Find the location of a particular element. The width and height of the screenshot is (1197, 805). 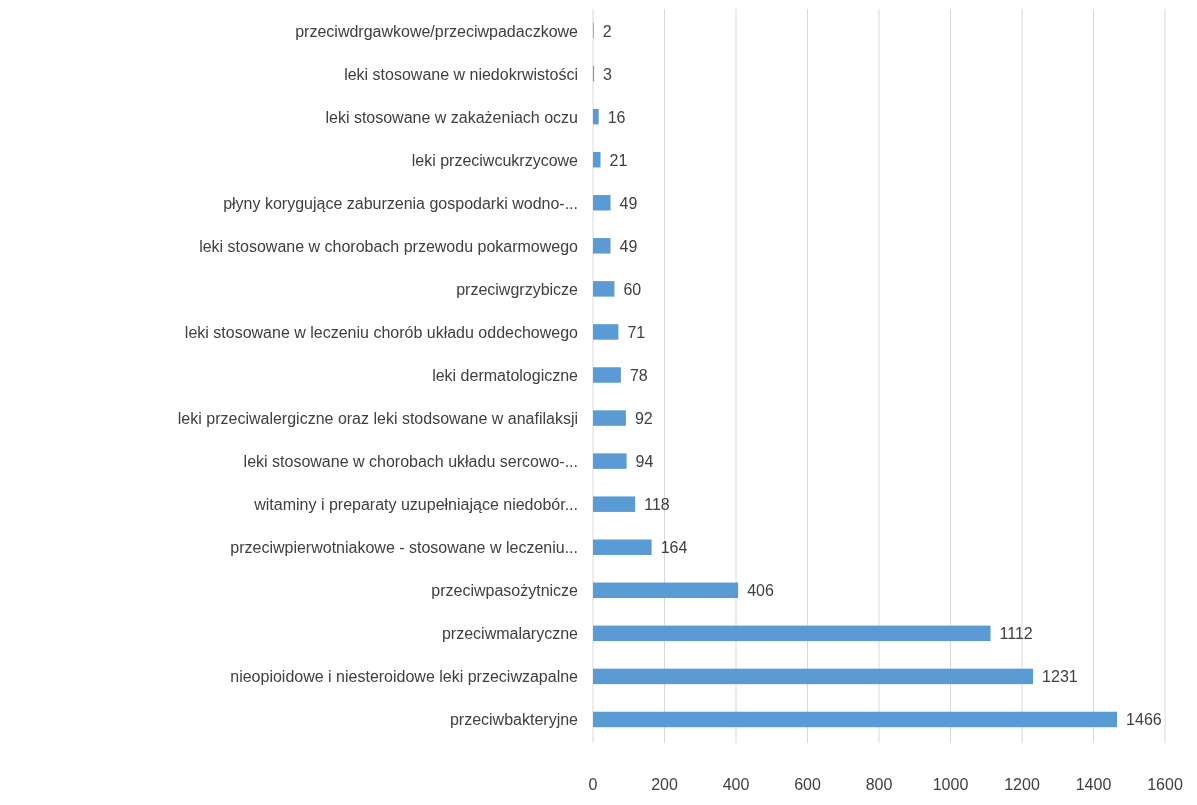

y-tick-label: przeciwbakteryjne is located at coordinates (514, 720).